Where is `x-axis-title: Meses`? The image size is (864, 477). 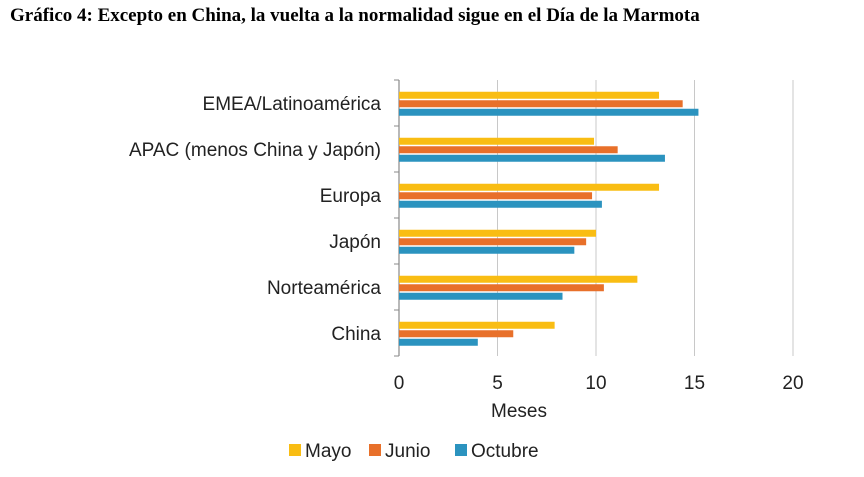
x-axis-title: Meses is located at coordinates (519, 411).